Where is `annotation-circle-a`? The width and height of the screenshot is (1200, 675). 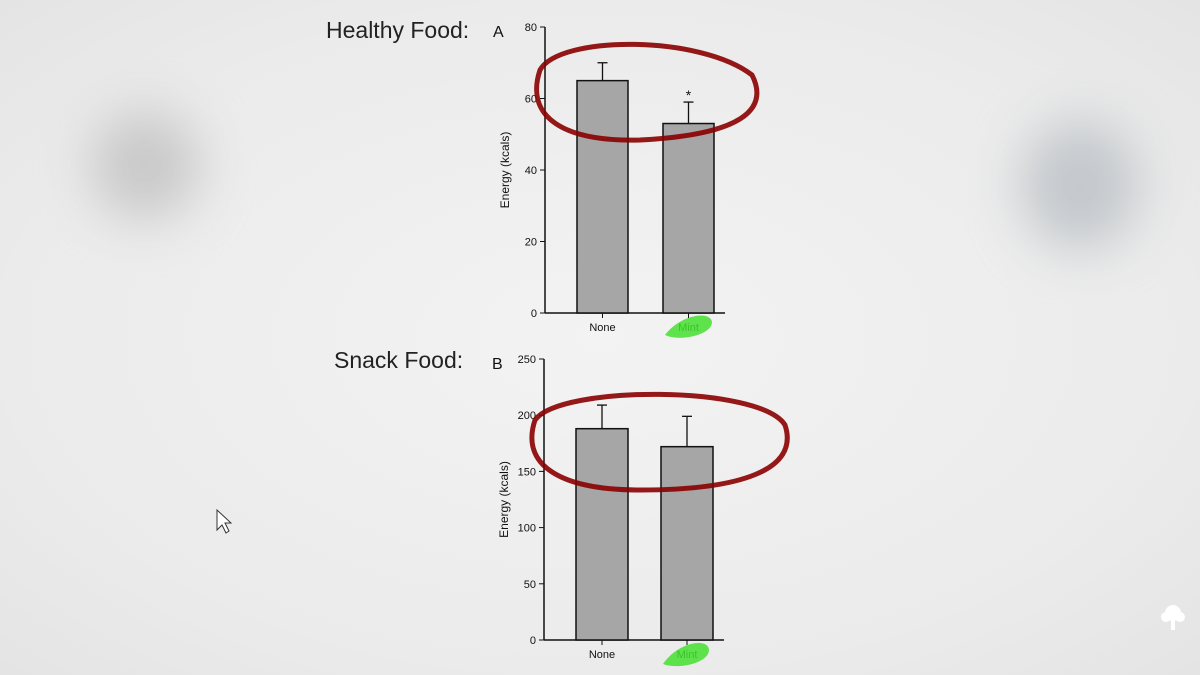
annotation-circle-a is located at coordinates (647, 92).